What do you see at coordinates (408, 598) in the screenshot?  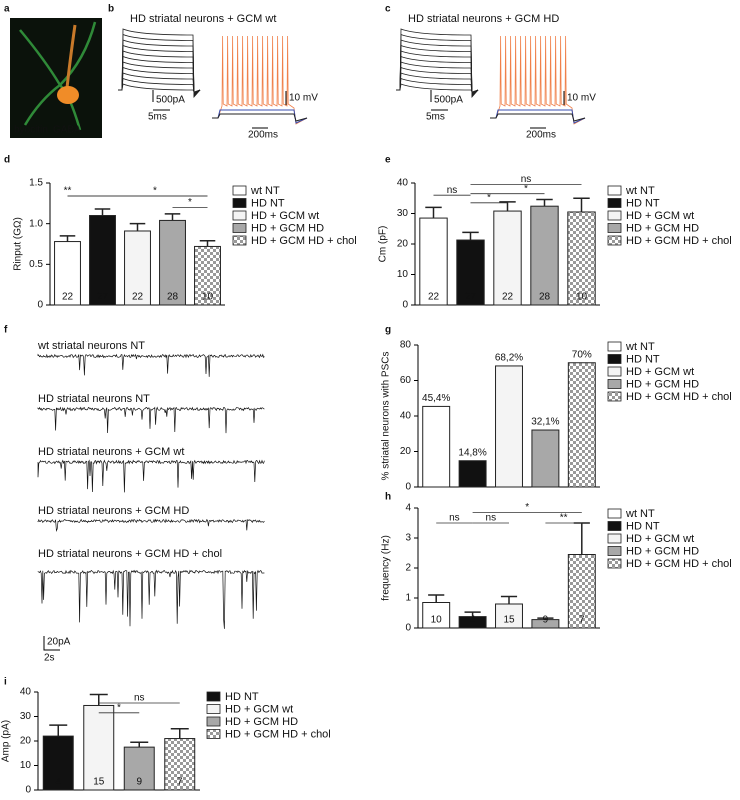 I see `y-tick-label: 1` at bounding box center [408, 598].